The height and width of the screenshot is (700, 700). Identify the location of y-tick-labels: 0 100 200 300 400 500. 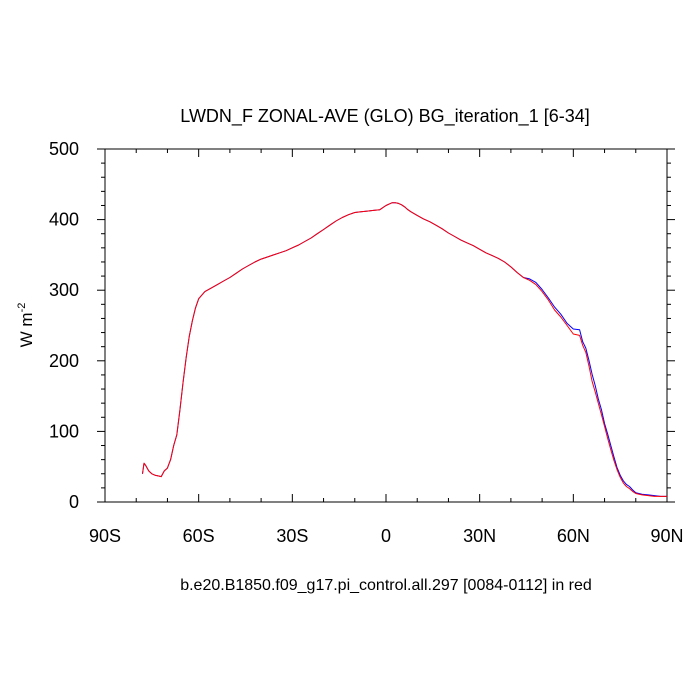
(64, 325).